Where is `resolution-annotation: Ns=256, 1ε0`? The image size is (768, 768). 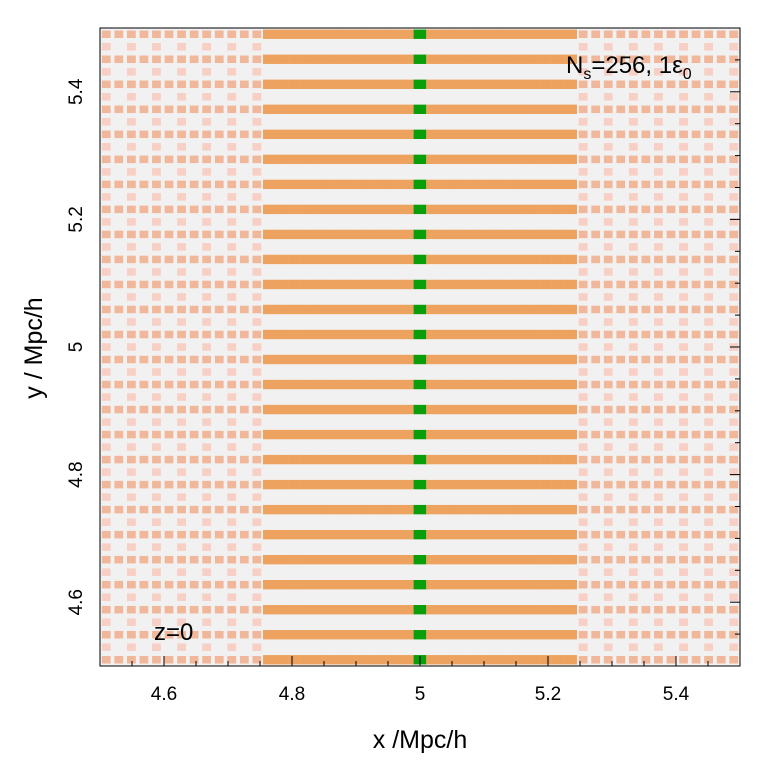 resolution-annotation: Ns=256, 1ε0 is located at coordinates (629, 67).